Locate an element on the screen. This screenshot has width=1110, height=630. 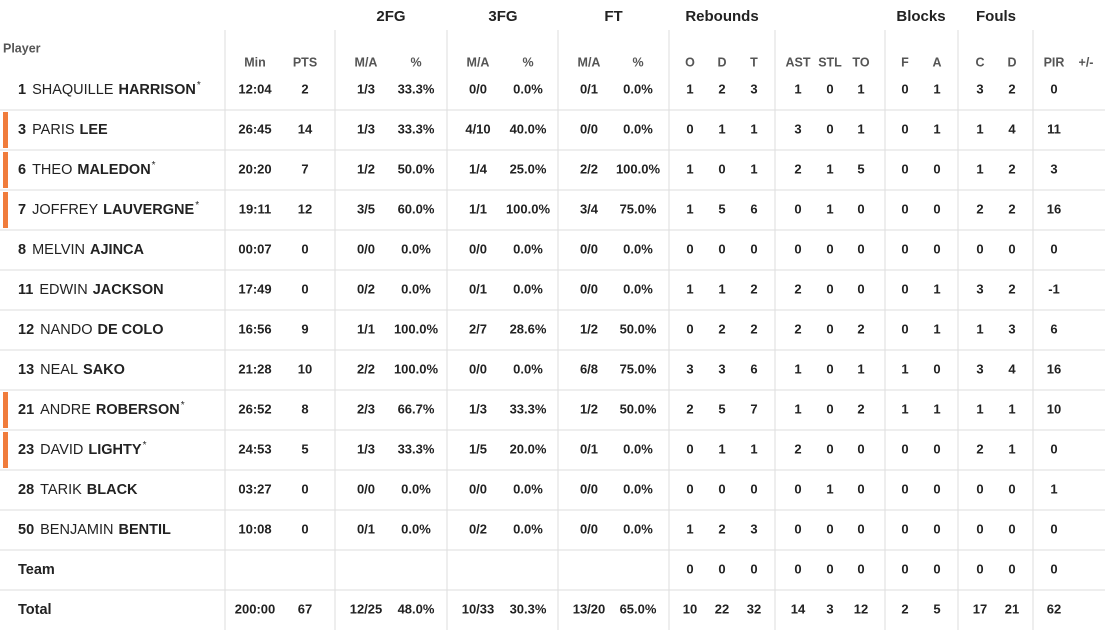
stat-cell: 4 is located at coordinates (1012, 368).